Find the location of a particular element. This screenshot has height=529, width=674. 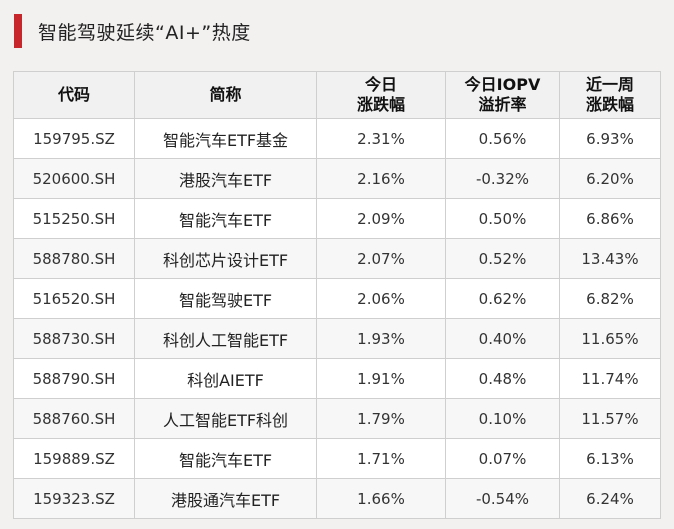

header-code: 代码 is located at coordinates (74, 95).